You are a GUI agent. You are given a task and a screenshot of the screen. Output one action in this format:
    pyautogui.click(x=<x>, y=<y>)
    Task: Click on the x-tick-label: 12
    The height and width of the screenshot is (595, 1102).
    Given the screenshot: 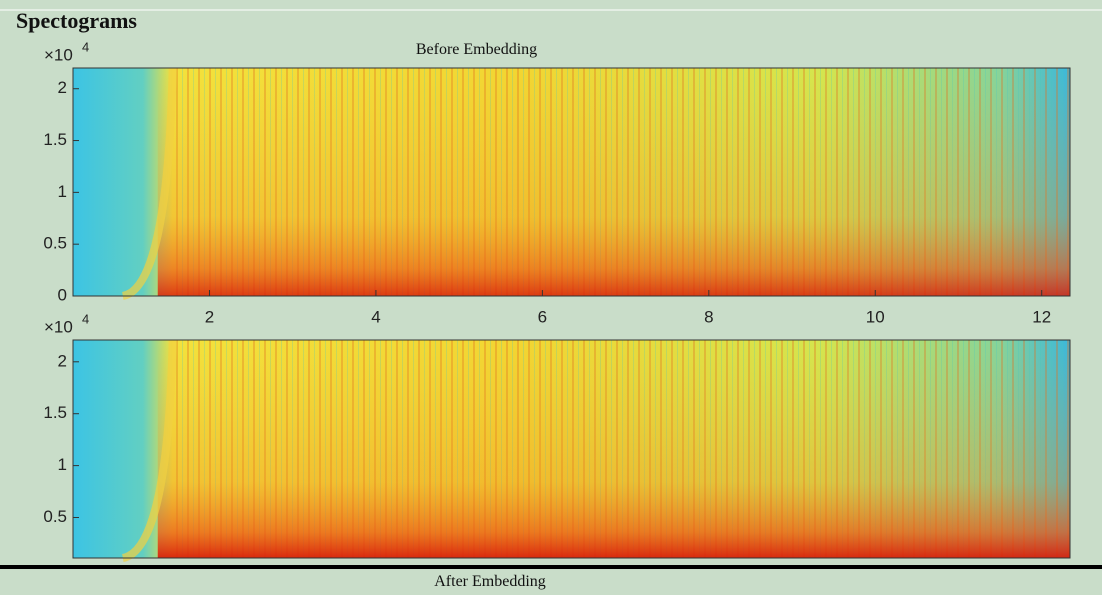 What is the action you would take?
    pyautogui.click(x=1041, y=316)
    